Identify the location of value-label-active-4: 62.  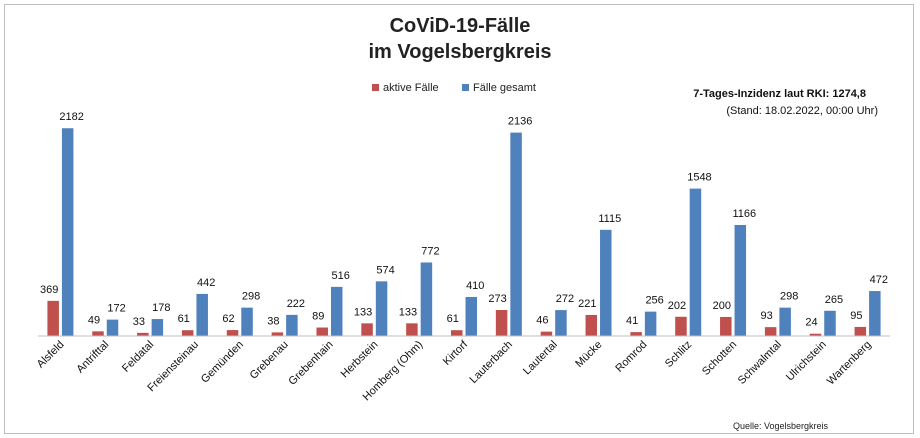
(228, 319).